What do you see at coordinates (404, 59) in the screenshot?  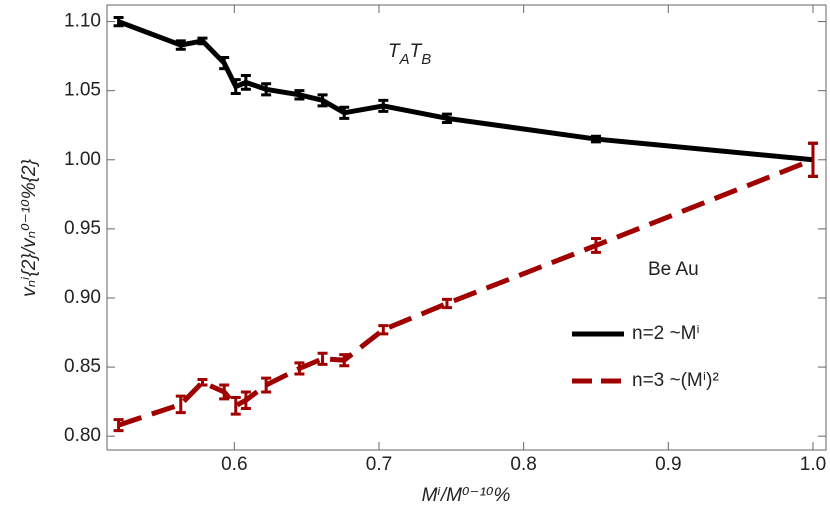 I see `annotation-part: A` at bounding box center [404, 59].